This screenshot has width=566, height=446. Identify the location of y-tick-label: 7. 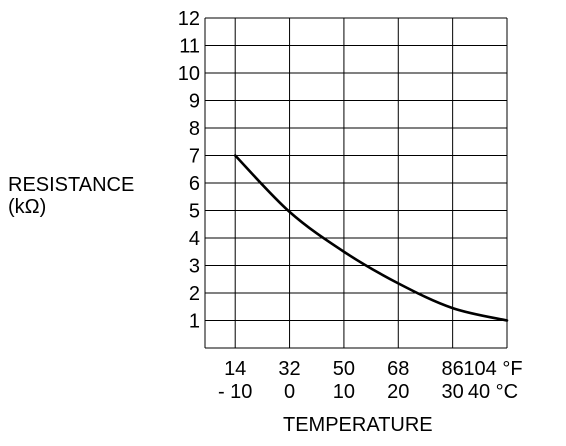
(194, 157).